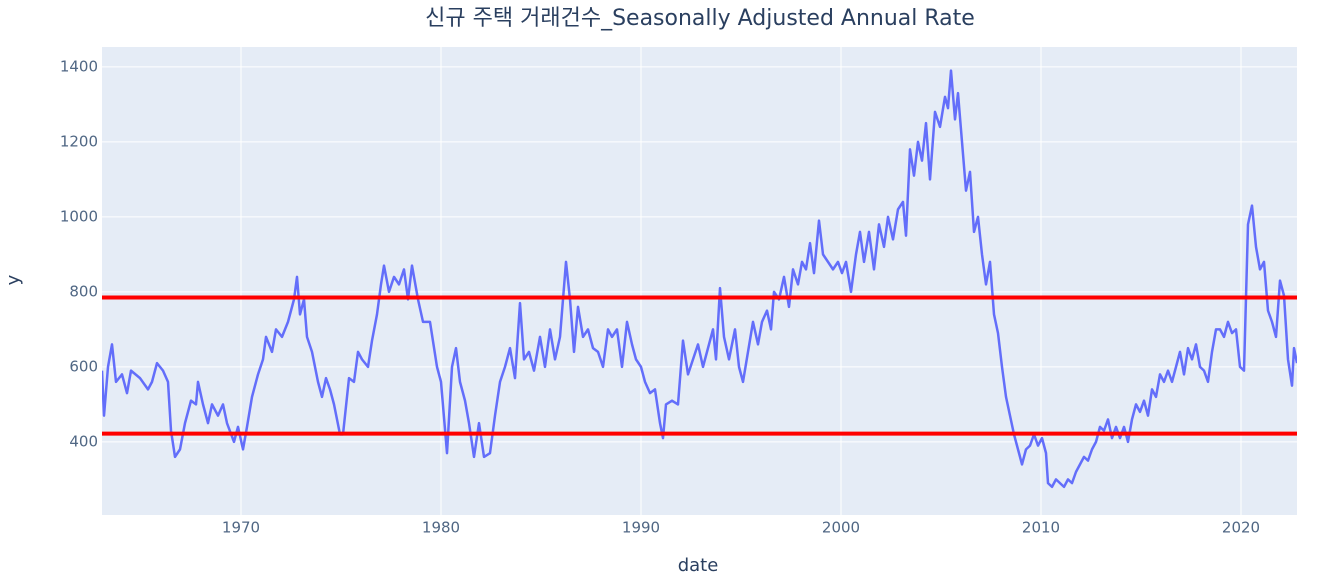  What do you see at coordinates (79, 66) in the screenshot?
I see `y-tick-label: 1400` at bounding box center [79, 66].